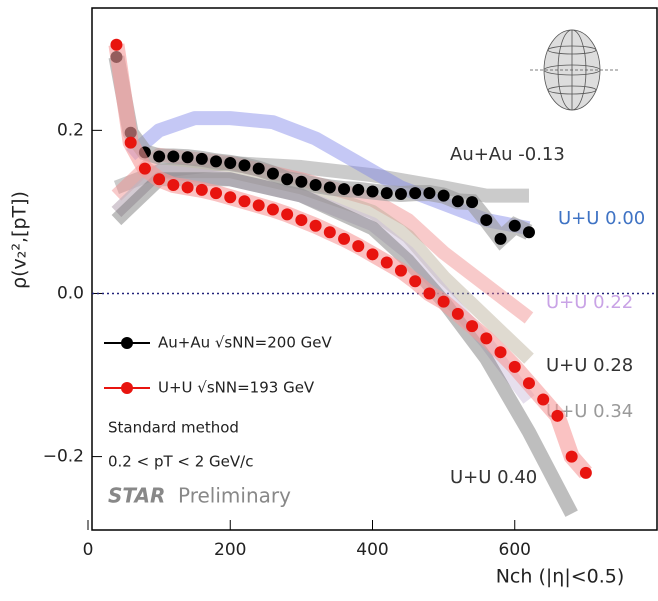 Image resolution: width=658 pixels, height=601 pixels. Describe the element at coordinates (20, 240) in the screenshot. I see `y-axis-label: ρ(v₂²,[pT])` at that location.